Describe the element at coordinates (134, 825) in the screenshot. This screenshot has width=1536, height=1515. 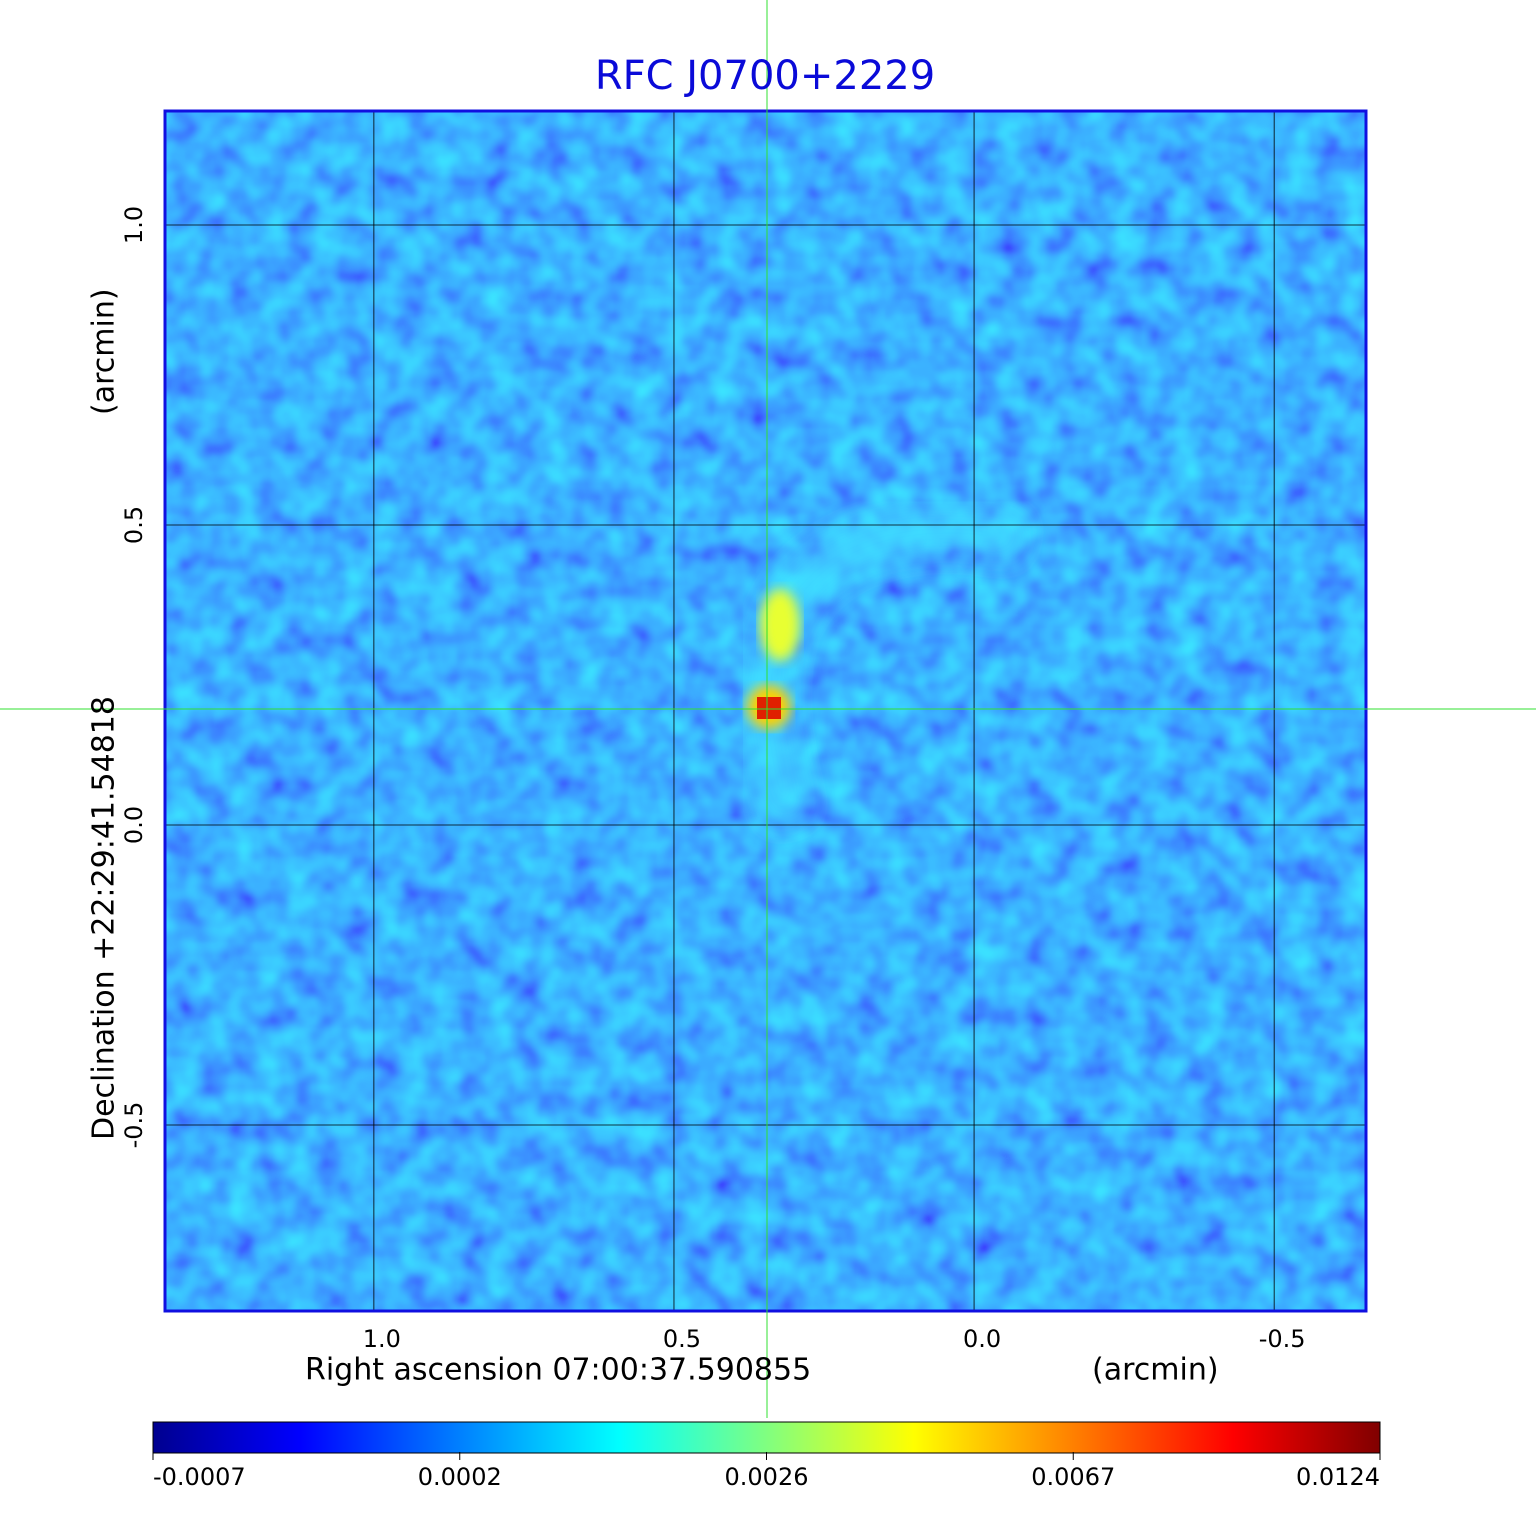
I see `y-tick-label: 0.0` at that location.